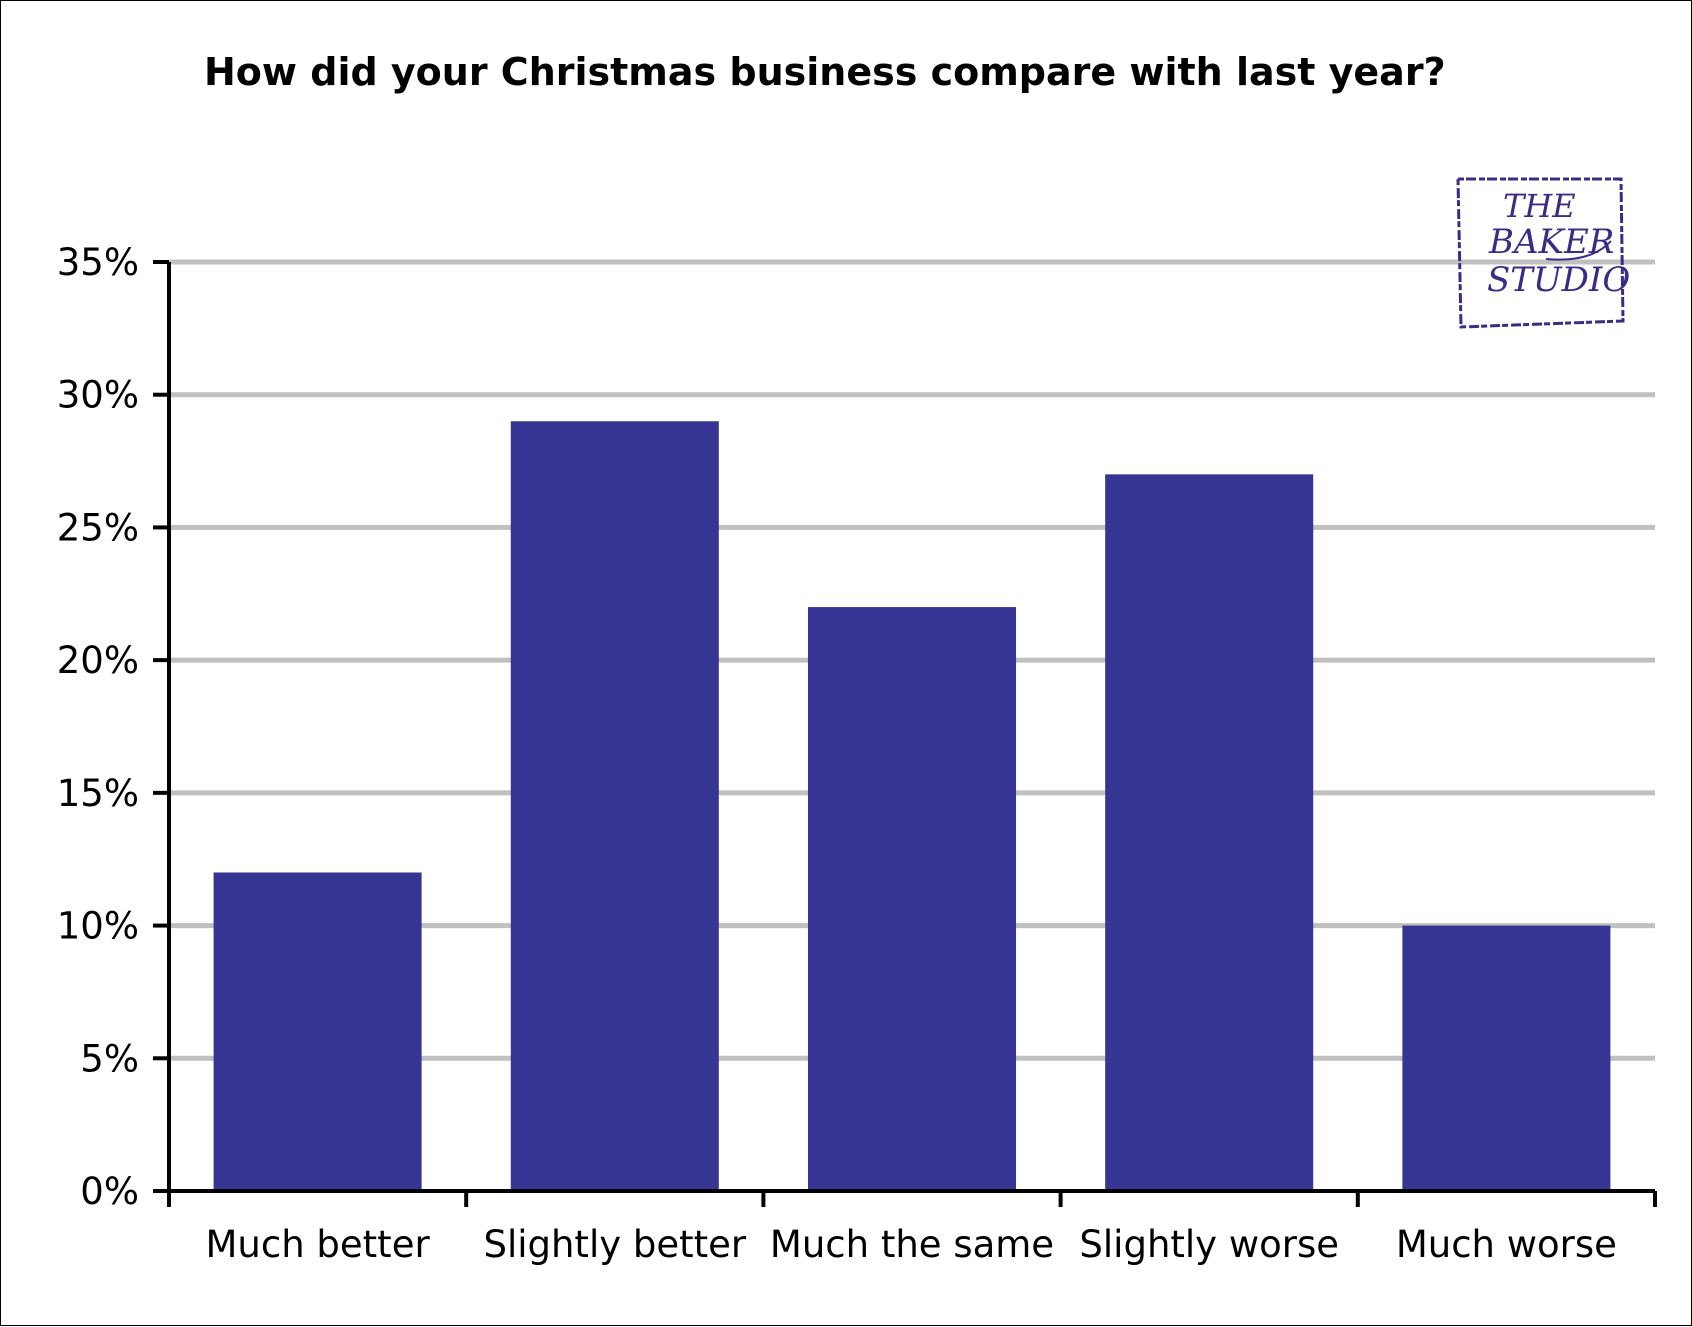  What do you see at coordinates (1578, 250) in the screenshot?
I see `logo-flourish` at bounding box center [1578, 250].